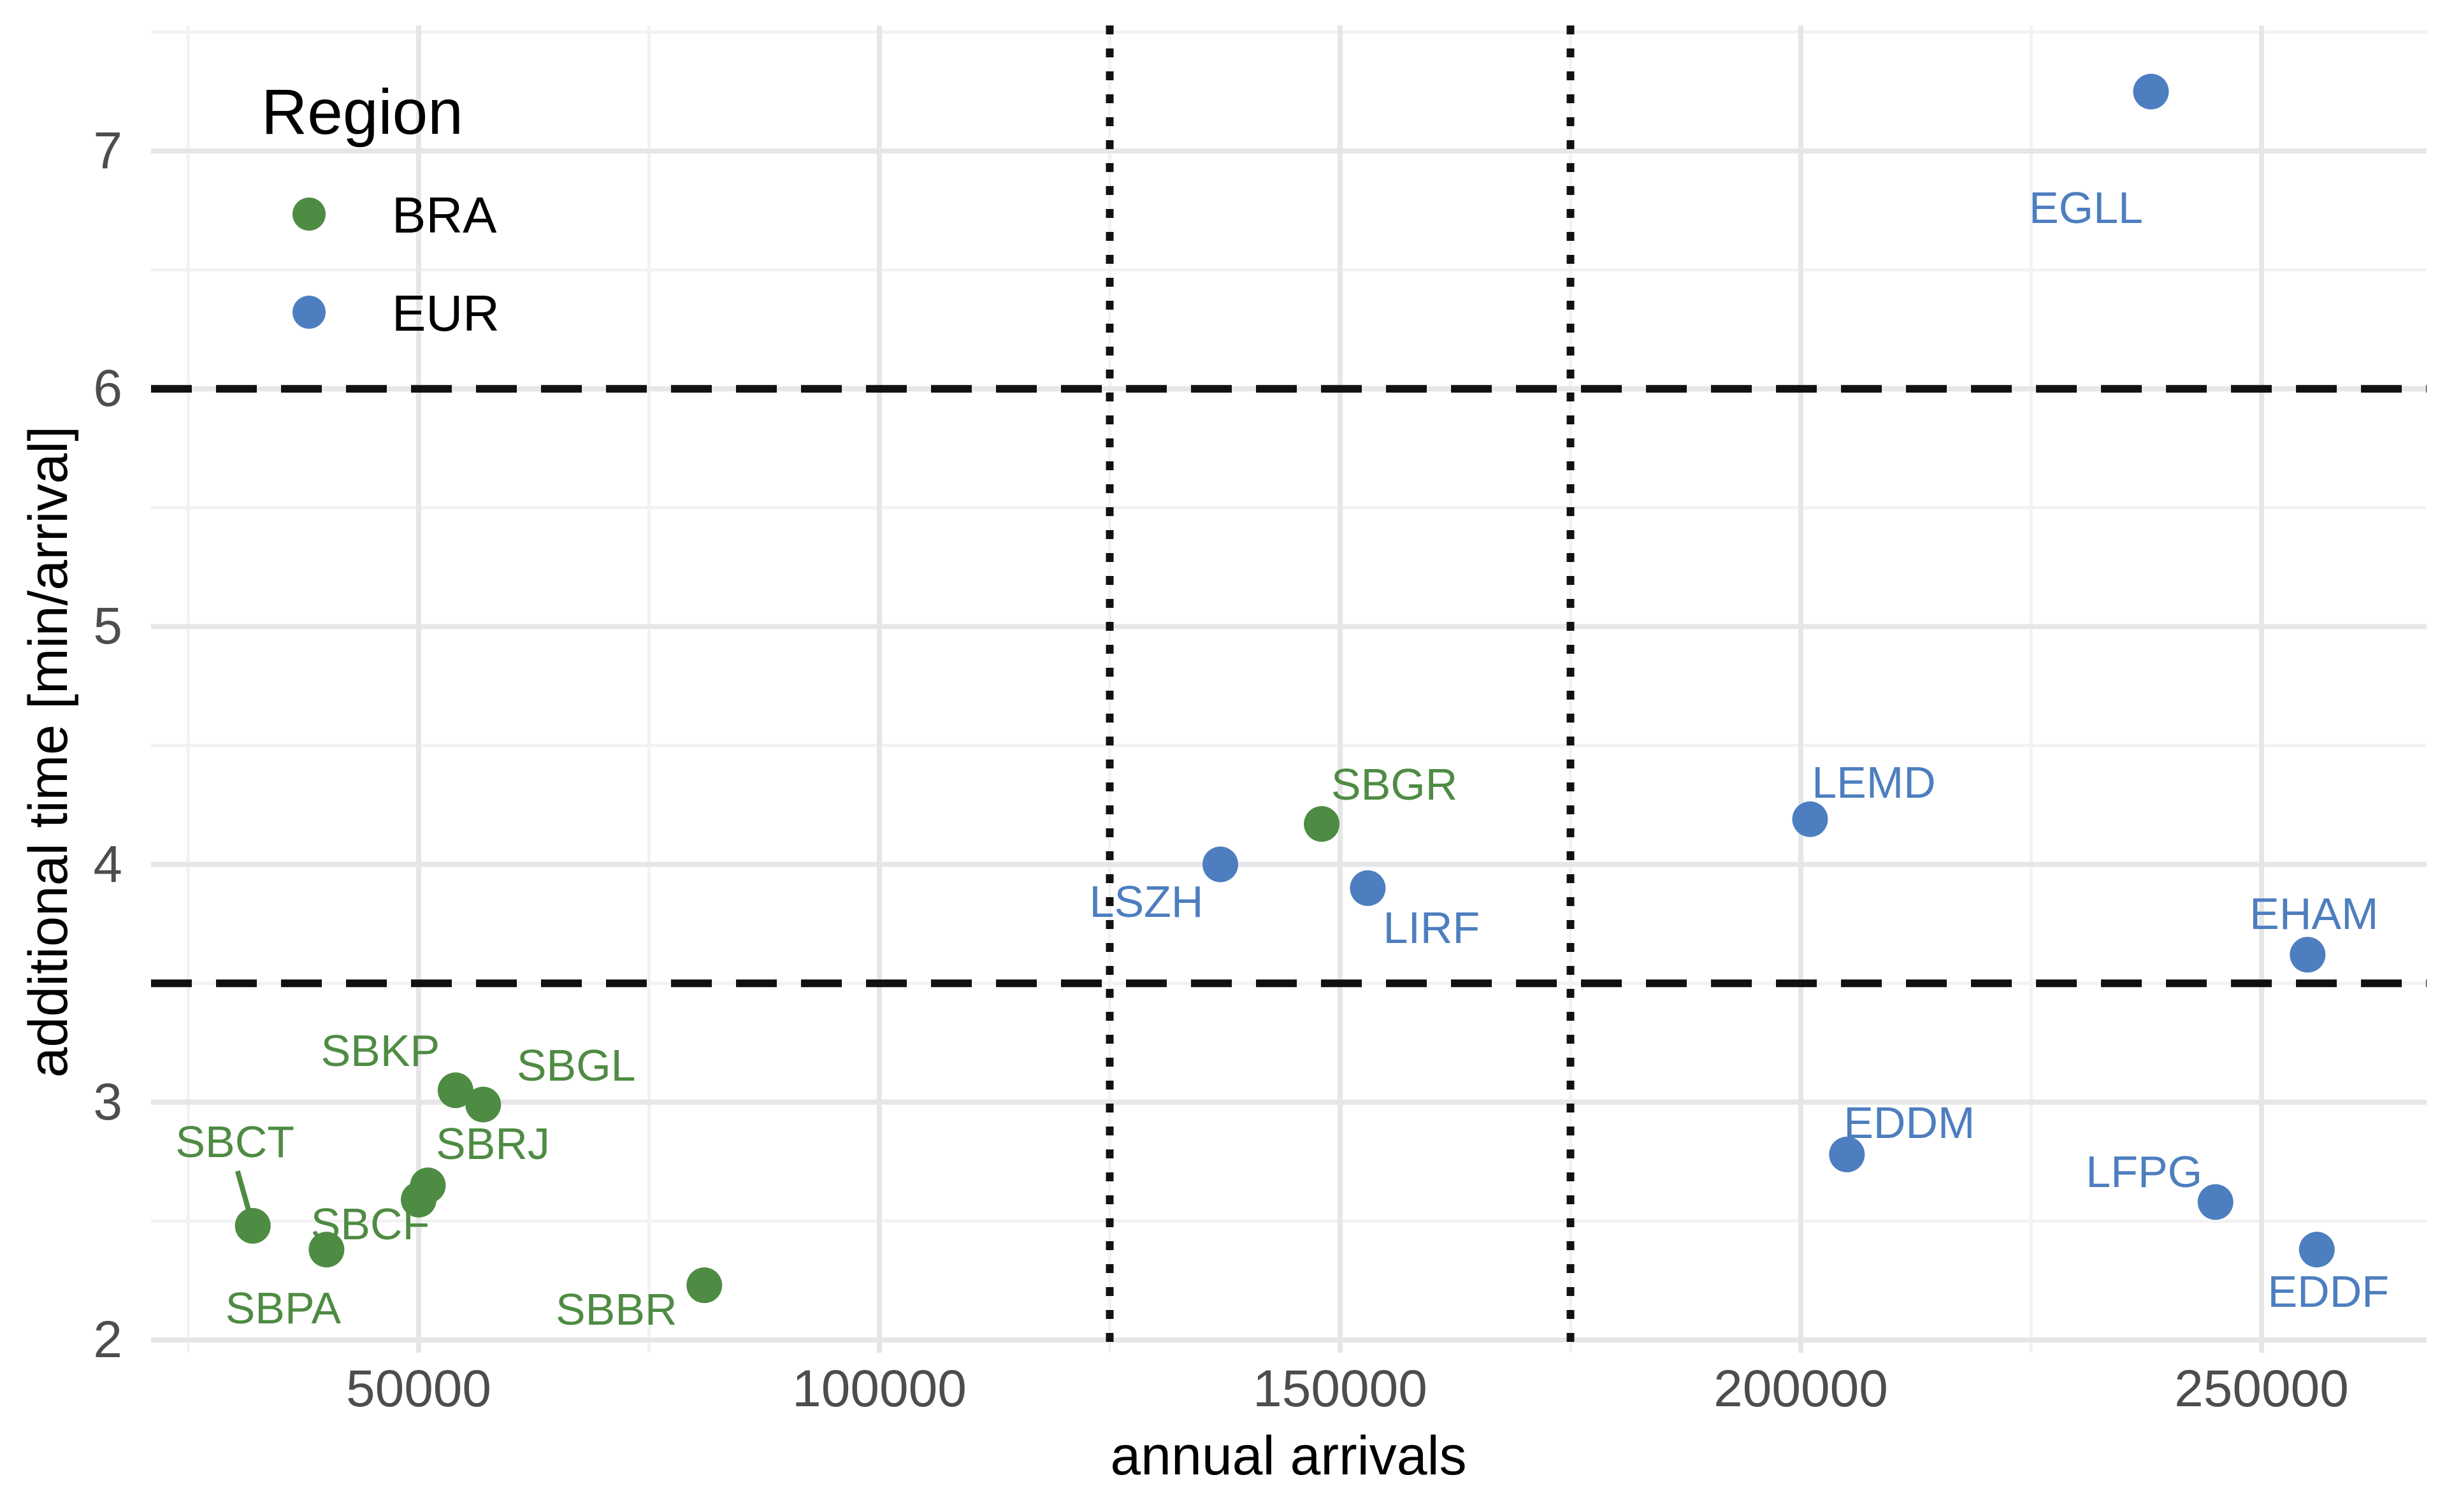 The width and height of the screenshot is (2447, 1512). I want to click on data-point-SBPA, so click(326, 1250).